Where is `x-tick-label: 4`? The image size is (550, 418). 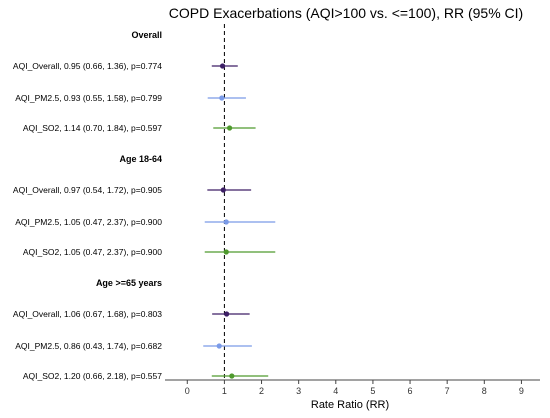 x-tick-label: 4 is located at coordinates (335, 391).